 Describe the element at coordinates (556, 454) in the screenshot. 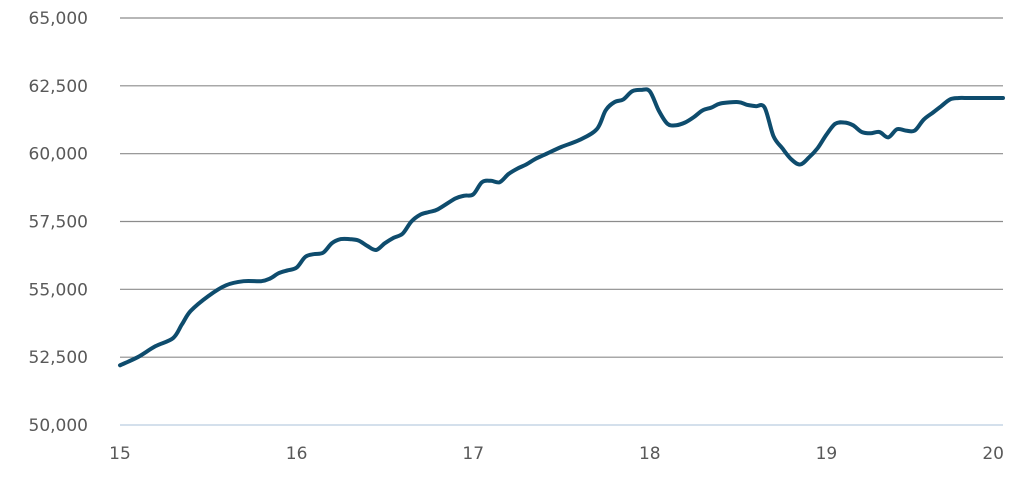

I see `x-axis-tick-labels: 15 16 17 18 19 20` at that location.